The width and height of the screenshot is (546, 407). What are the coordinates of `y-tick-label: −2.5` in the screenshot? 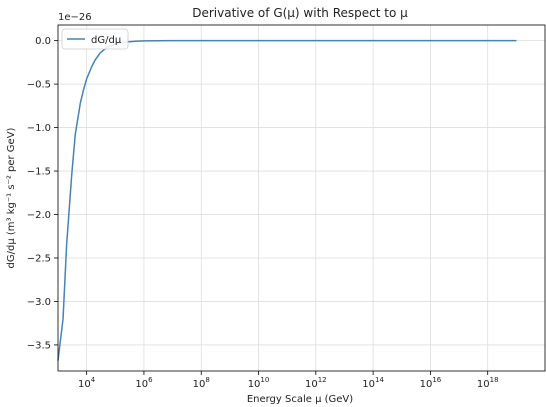 It's located at (39, 258).